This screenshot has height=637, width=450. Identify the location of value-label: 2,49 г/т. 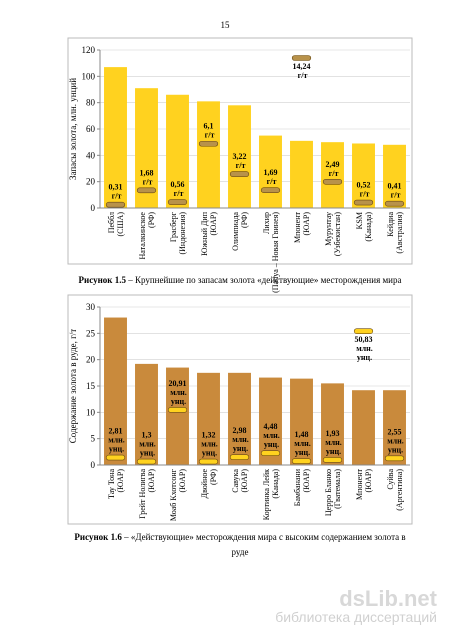
(333, 169).